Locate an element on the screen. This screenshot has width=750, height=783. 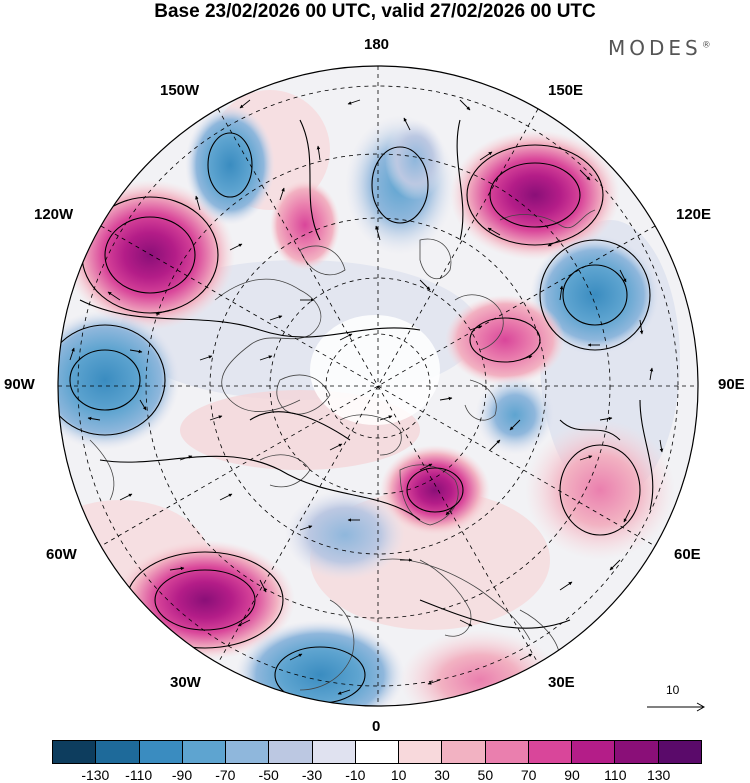
anomaly-high-pacific-ridge is located at coordinates (305, 225).